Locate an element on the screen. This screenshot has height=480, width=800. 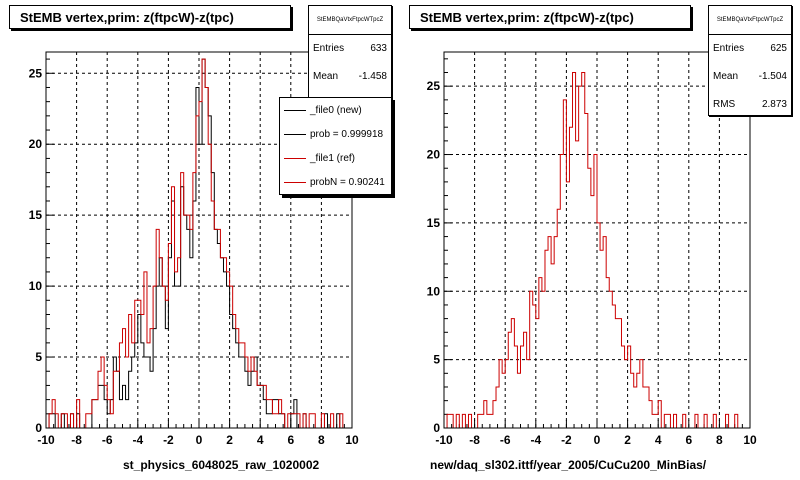
left-y-tick-label: 25 is located at coordinates (36, 73).